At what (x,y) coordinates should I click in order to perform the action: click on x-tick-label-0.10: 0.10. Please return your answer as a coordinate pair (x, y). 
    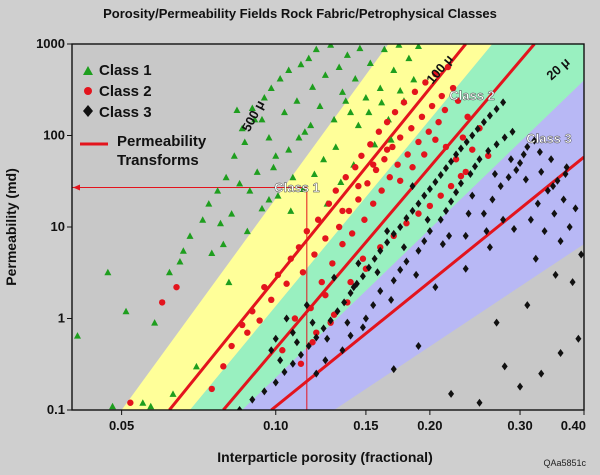
    Looking at the image, I should click on (275, 425).